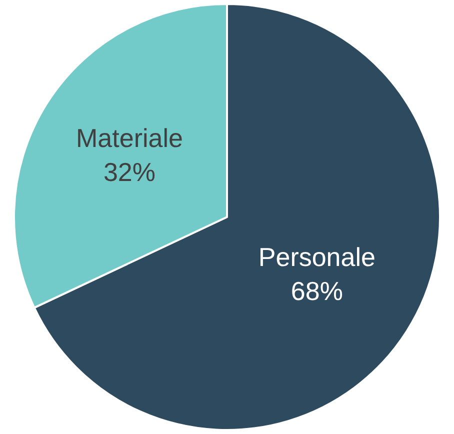 The width and height of the screenshot is (454, 434). Describe the element at coordinates (317, 257) in the screenshot. I see `slice-label: Personale` at that location.